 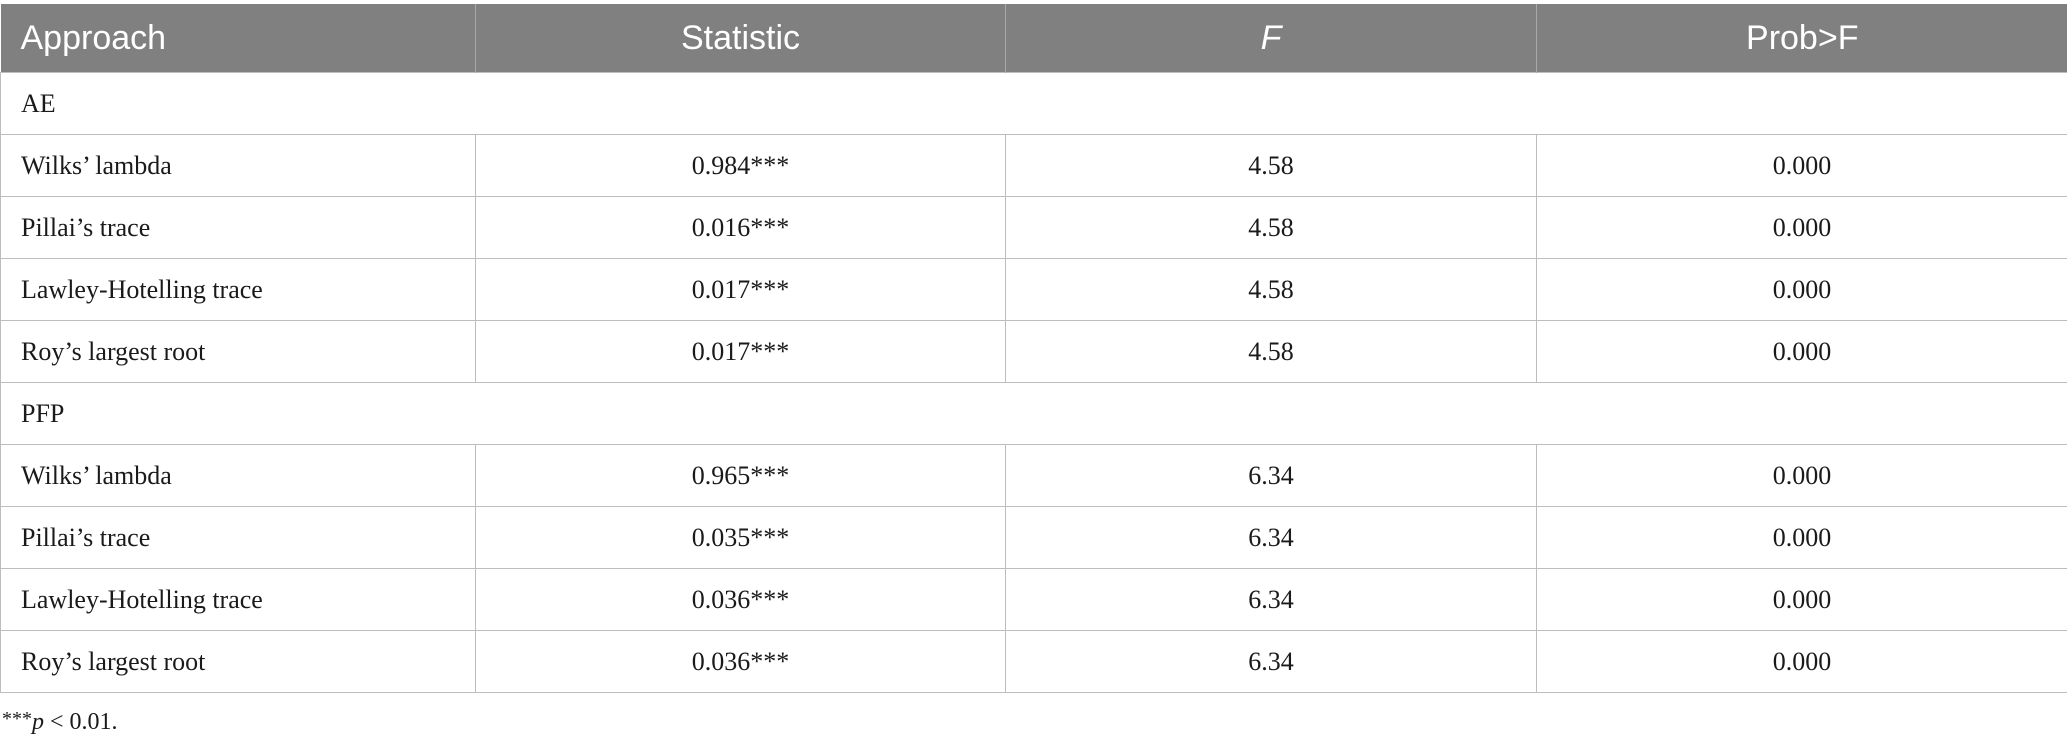 I want to click on table-row: Pillai’s trace 0.016*** 4.58 0.000, so click(x=1033, y=227).